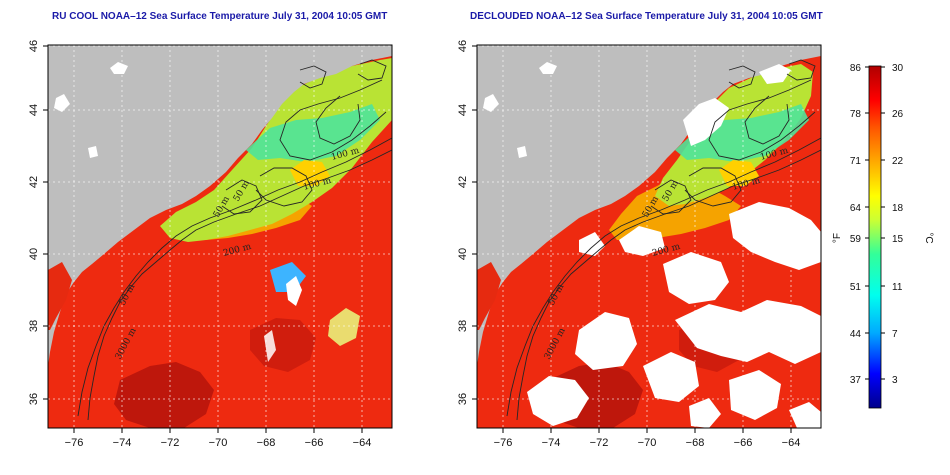 Image resolution: width=950 pixels, height=475 pixels. Describe the element at coordinates (695, 443) in the screenshot. I see `right-x-tick-label-4: −68` at that location.